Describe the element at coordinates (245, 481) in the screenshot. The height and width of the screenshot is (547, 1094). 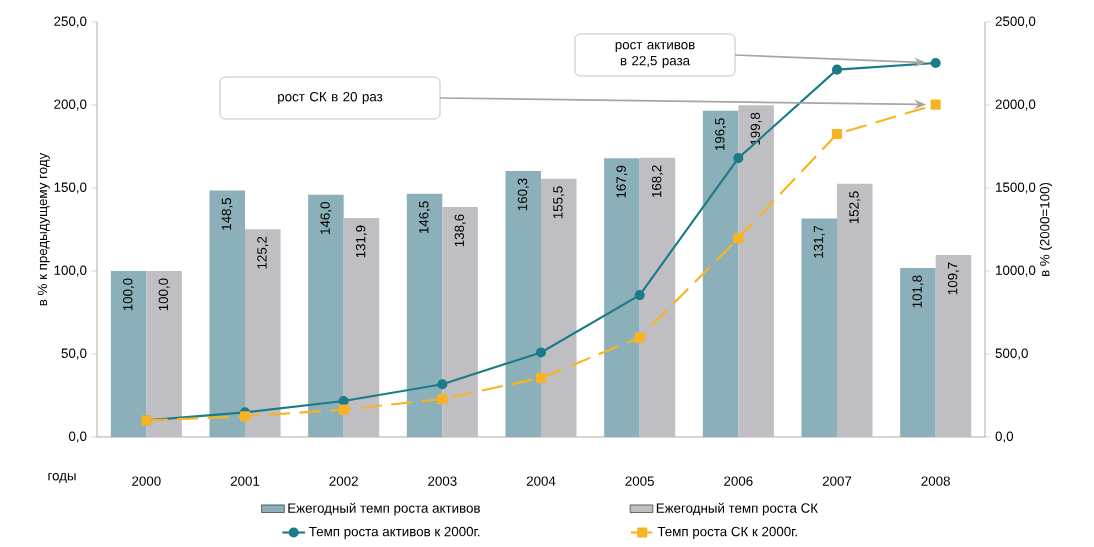
I see `x-tick-label: 2001` at that location.